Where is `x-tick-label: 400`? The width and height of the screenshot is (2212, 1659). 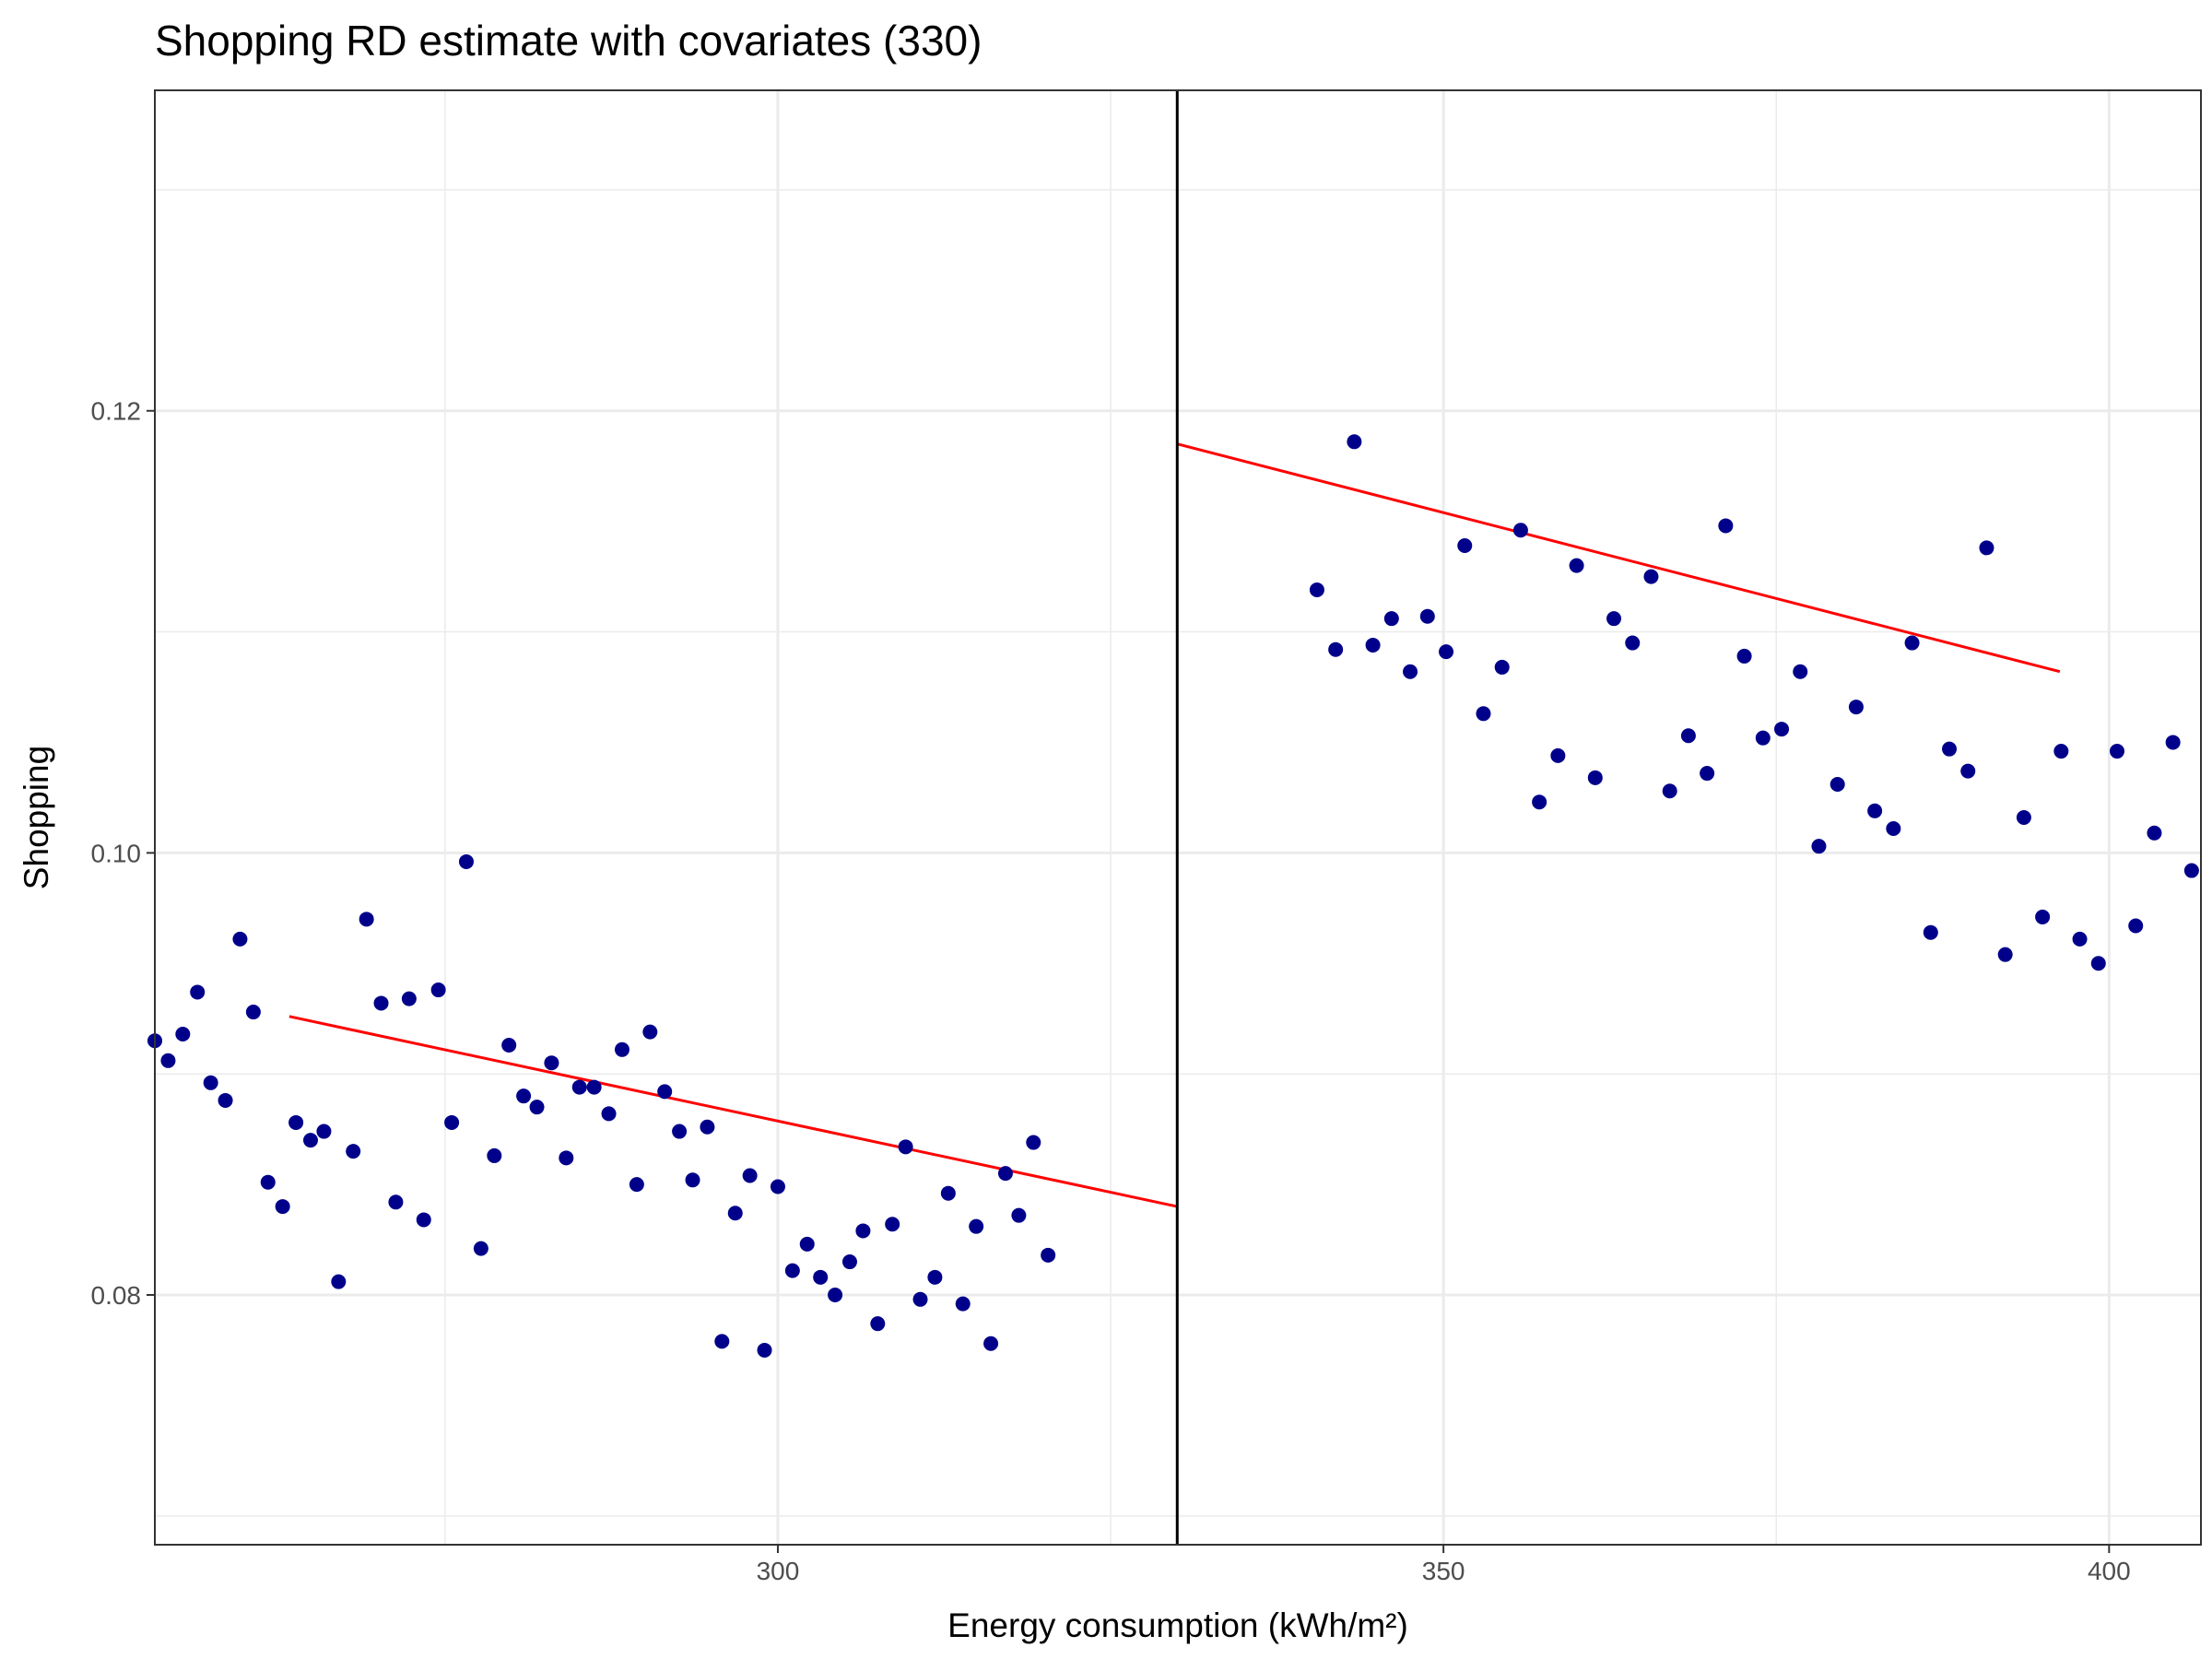 x-tick-label: 400 is located at coordinates (2109, 1571).